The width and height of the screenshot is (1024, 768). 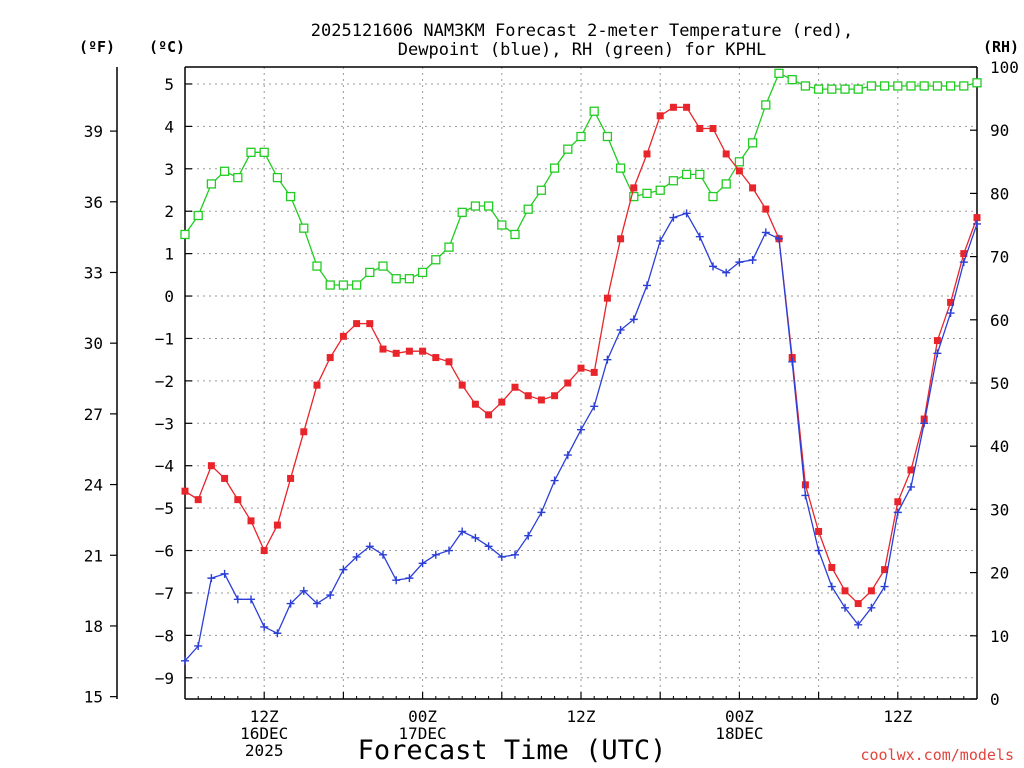 I want to click on x-tick-label-l2: 18DEC, so click(x=739, y=733).